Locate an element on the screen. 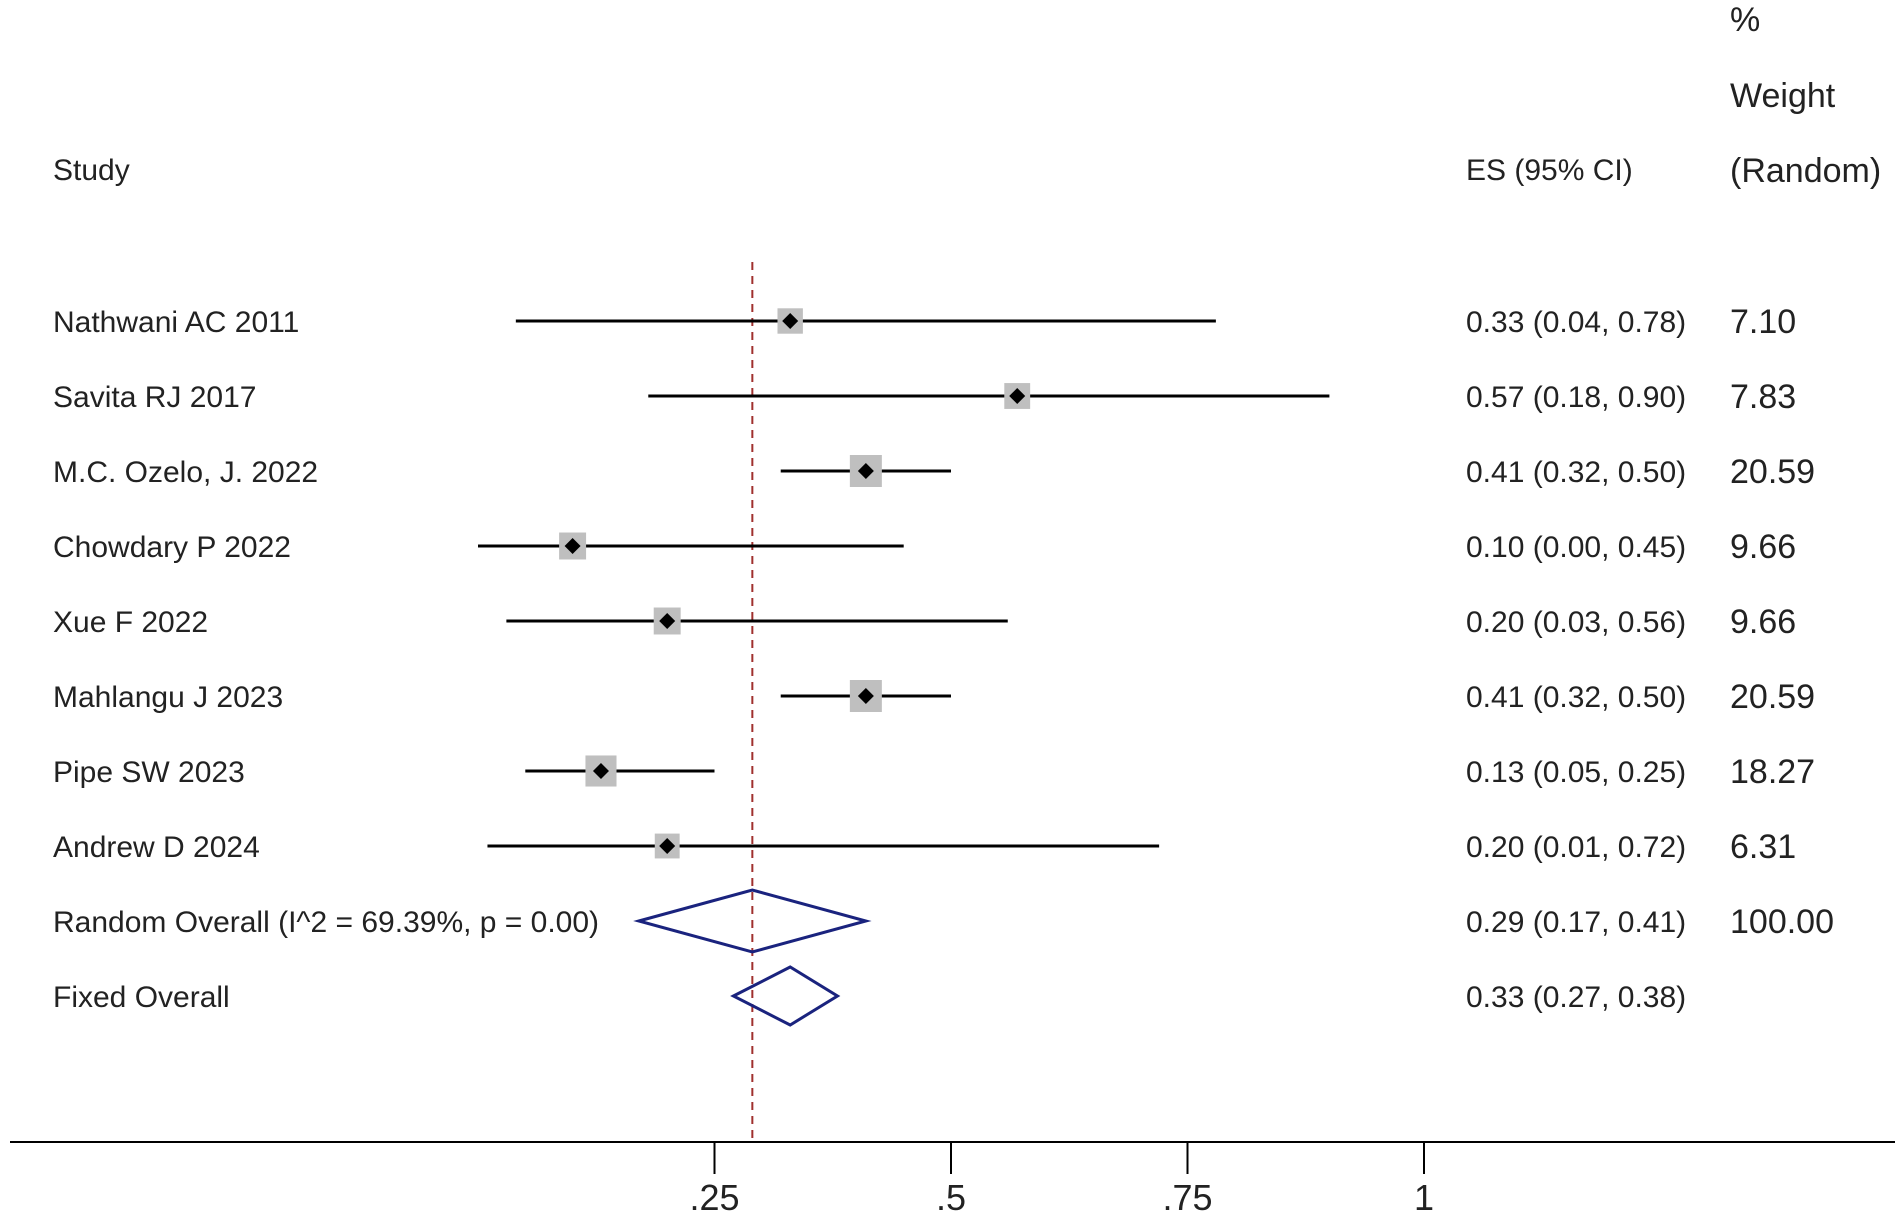  weight-value: 7.10 is located at coordinates (1763, 322).